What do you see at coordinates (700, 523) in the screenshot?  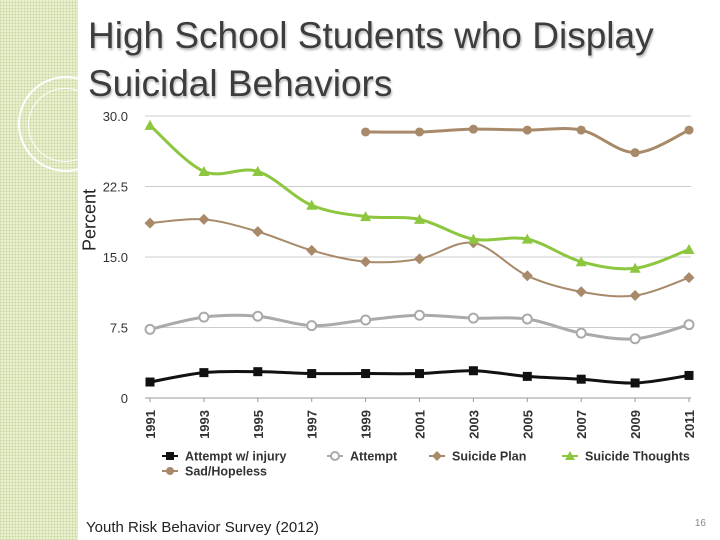 I see `page-number: 16` at bounding box center [700, 523].